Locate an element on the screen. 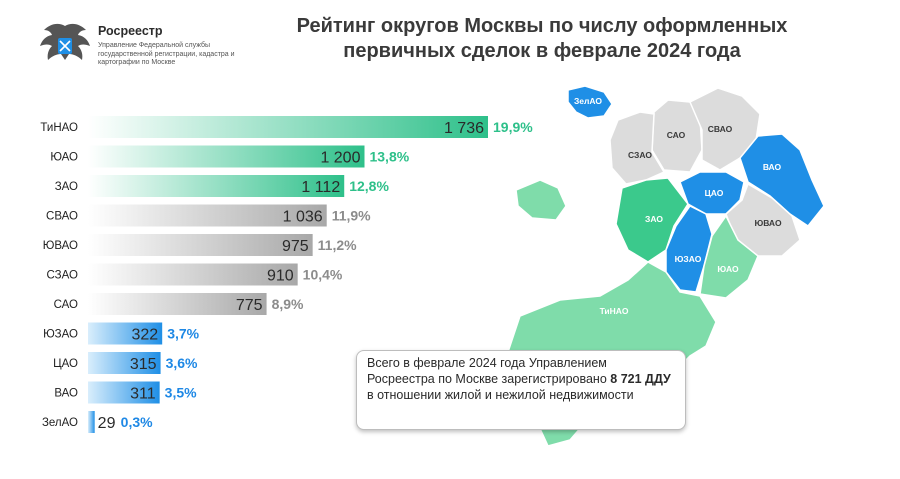  logo-name: Росреестр is located at coordinates (130, 31).